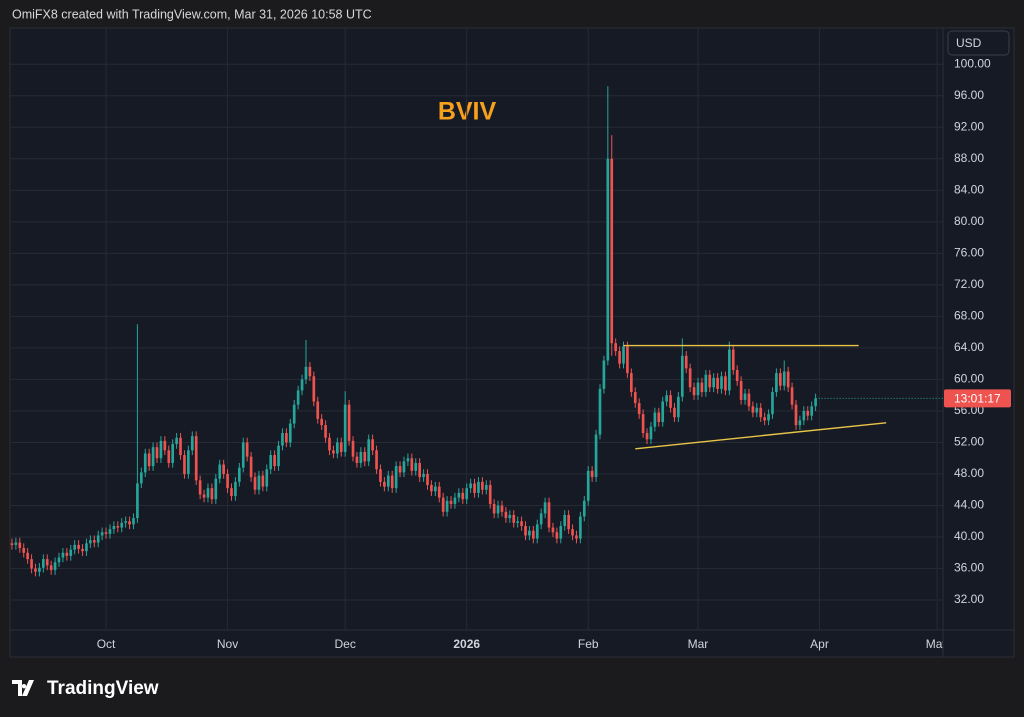 The height and width of the screenshot is (717, 1024). Describe the element at coordinates (969, 316) in the screenshot. I see `y-tick-label: 68.00` at that location.